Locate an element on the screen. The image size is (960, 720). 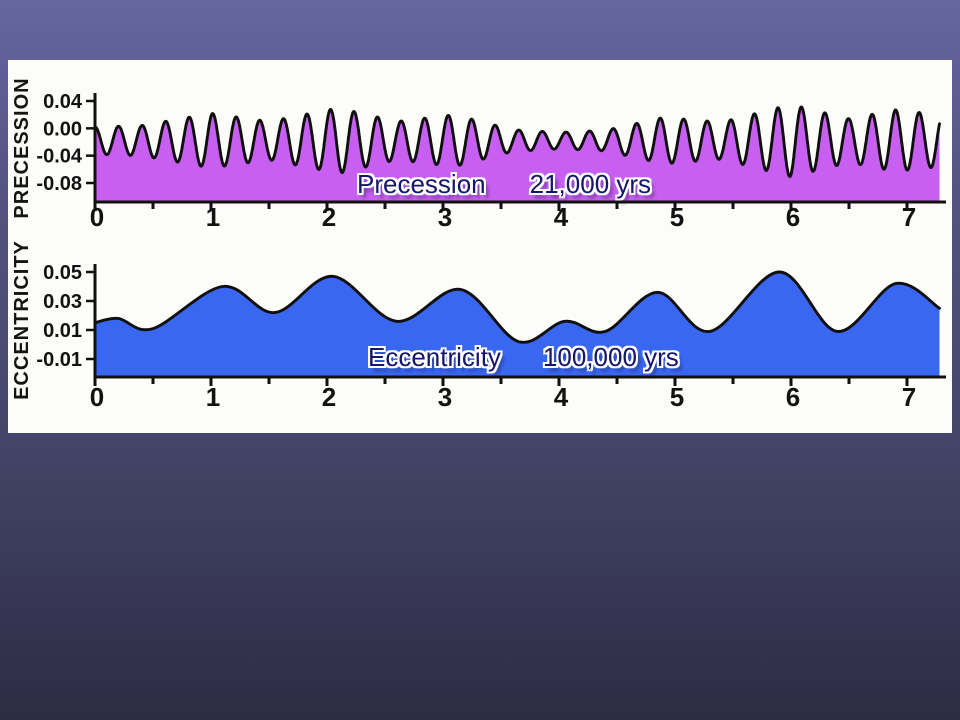
eccentricity-y-tick-label: 0.03 is located at coordinates (62, 302).